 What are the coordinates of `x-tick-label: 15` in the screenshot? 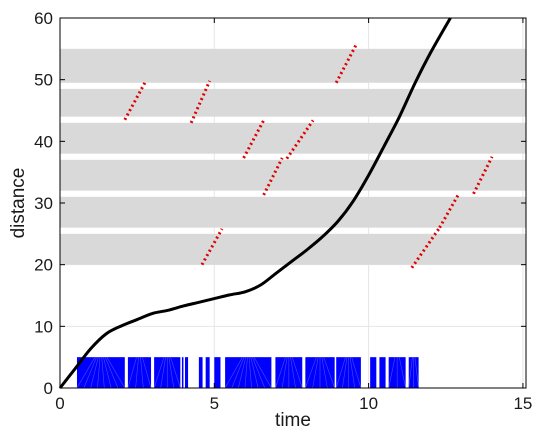 It's located at (522, 403).